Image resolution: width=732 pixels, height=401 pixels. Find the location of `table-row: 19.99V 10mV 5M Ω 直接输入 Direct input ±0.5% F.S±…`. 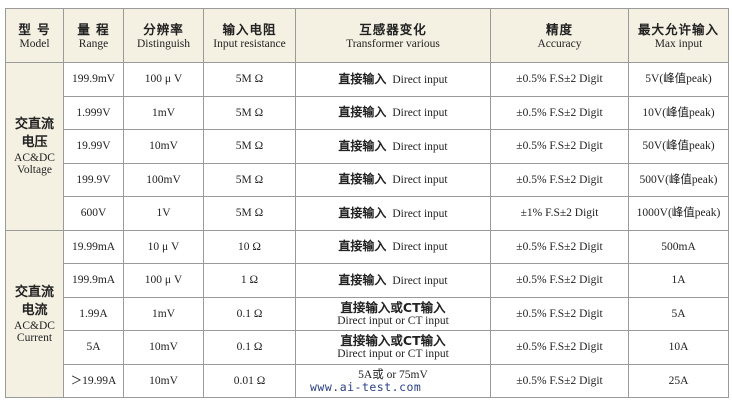

table-row: 19.99V 10mV 5M Ω 直接输入 Direct input ±0.5% F.S±… is located at coordinates (367, 146).